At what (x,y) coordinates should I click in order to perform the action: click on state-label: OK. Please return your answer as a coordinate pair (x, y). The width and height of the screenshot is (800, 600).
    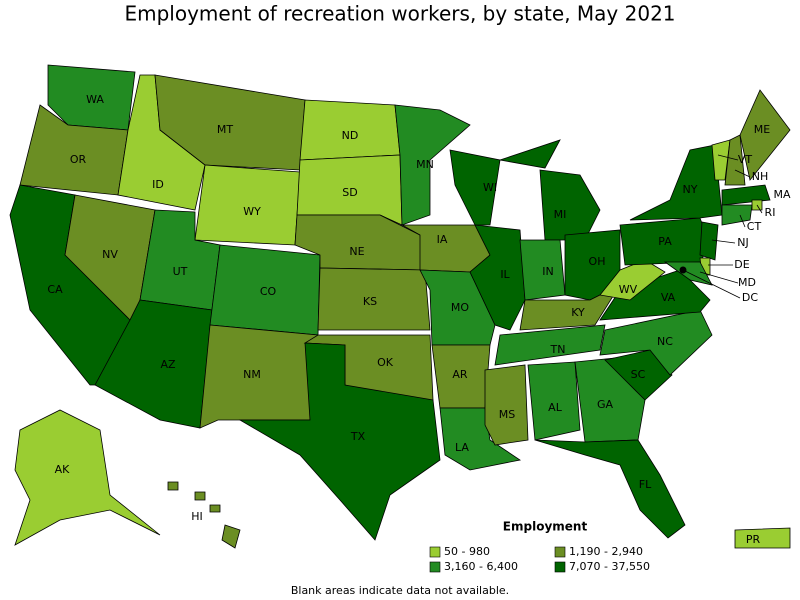
    Looking at the image, I should click on (385, 362).